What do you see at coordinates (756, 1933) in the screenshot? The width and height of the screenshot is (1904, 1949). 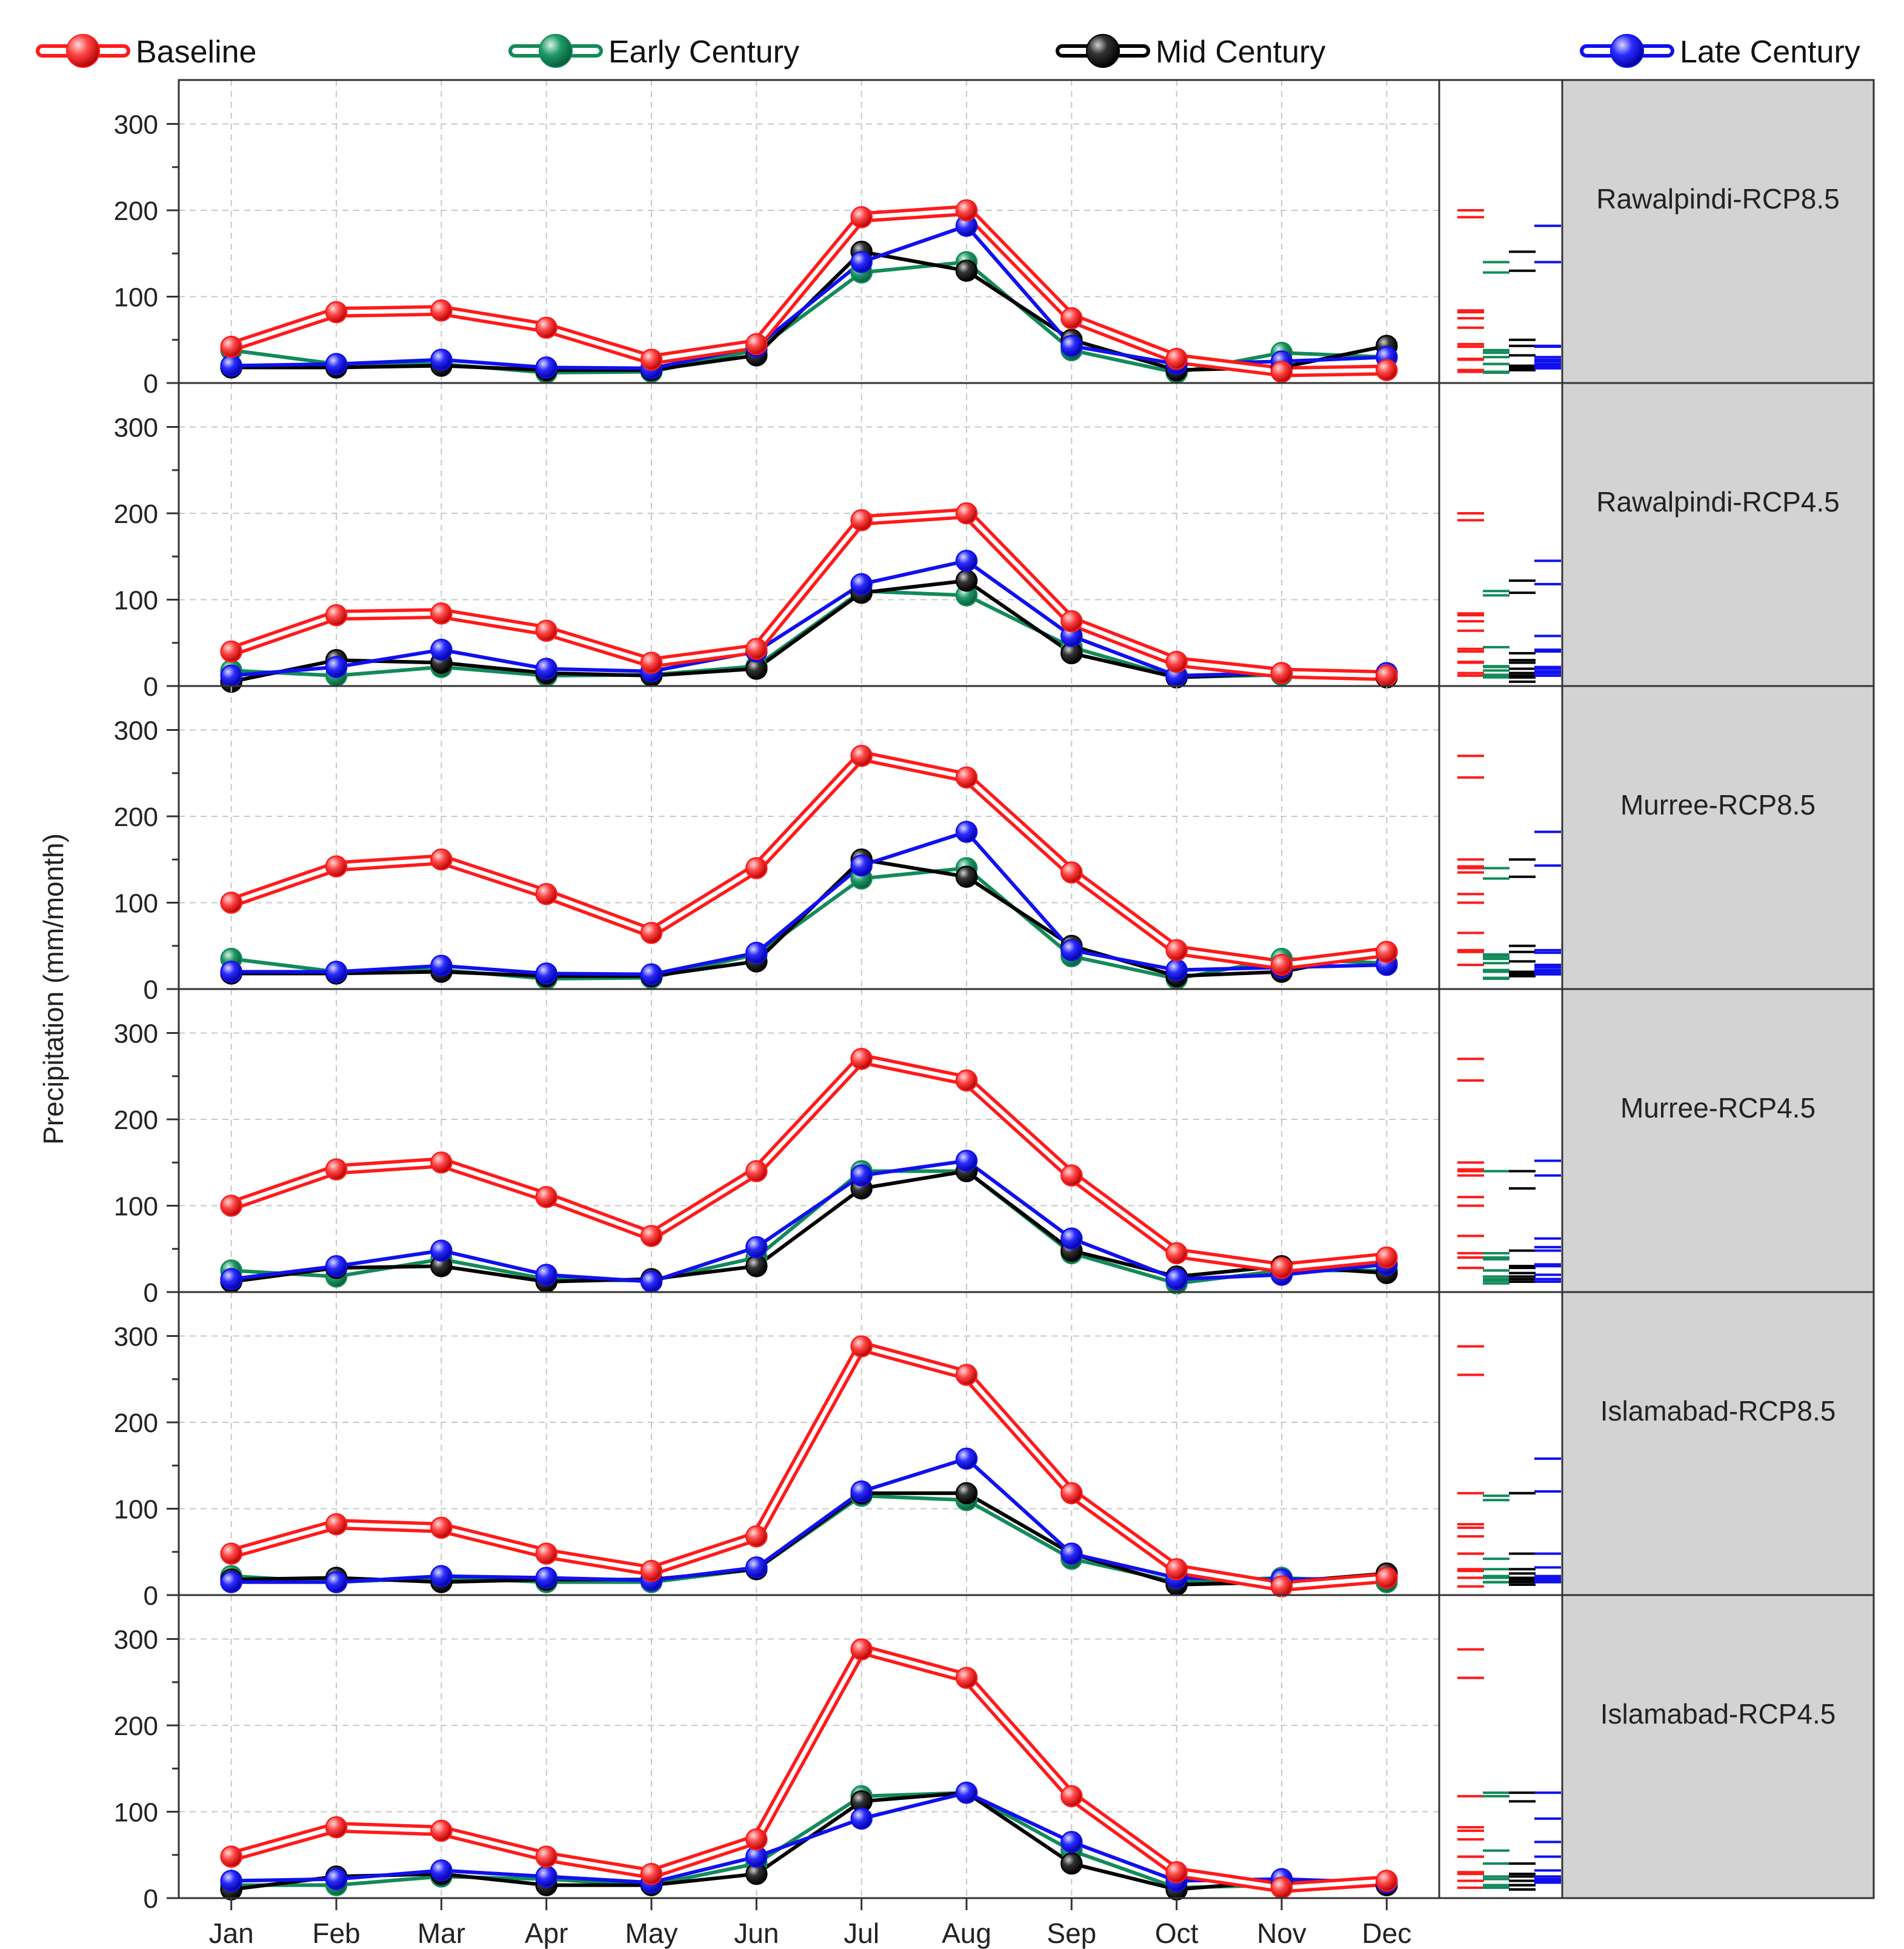 I see `x-tick-label: Jun` at bounding box center [756, 1933].